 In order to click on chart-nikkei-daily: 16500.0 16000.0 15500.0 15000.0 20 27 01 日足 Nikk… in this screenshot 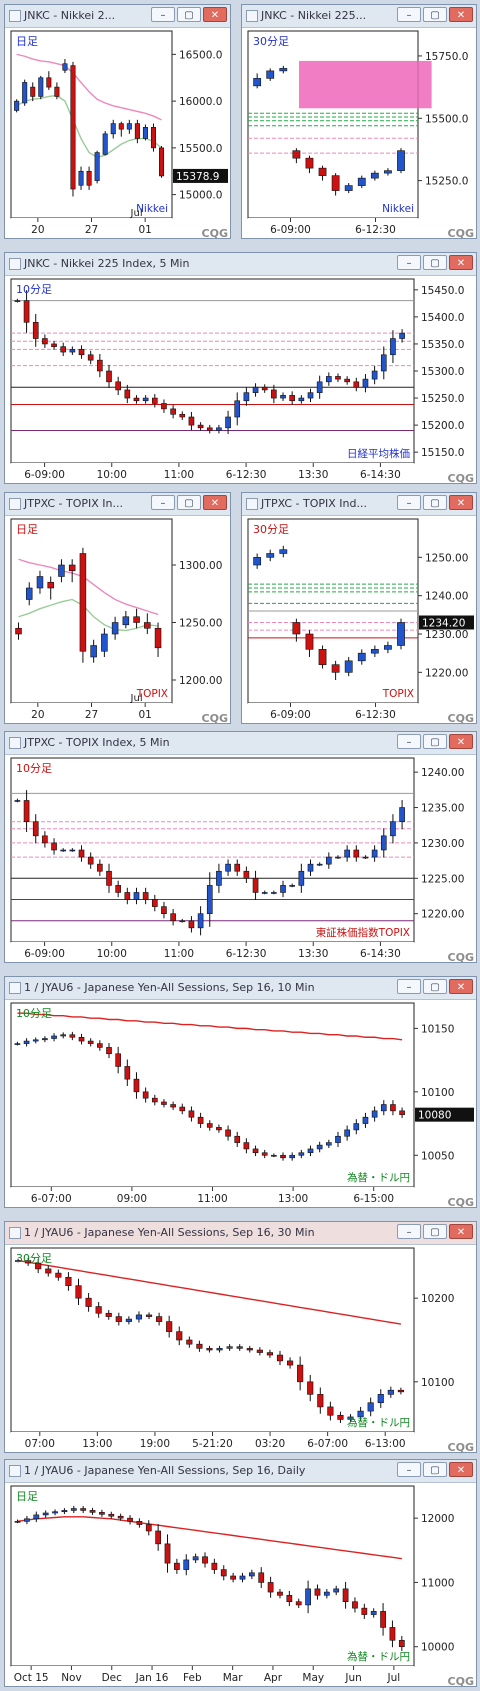, I will do `click(119, 134)`.